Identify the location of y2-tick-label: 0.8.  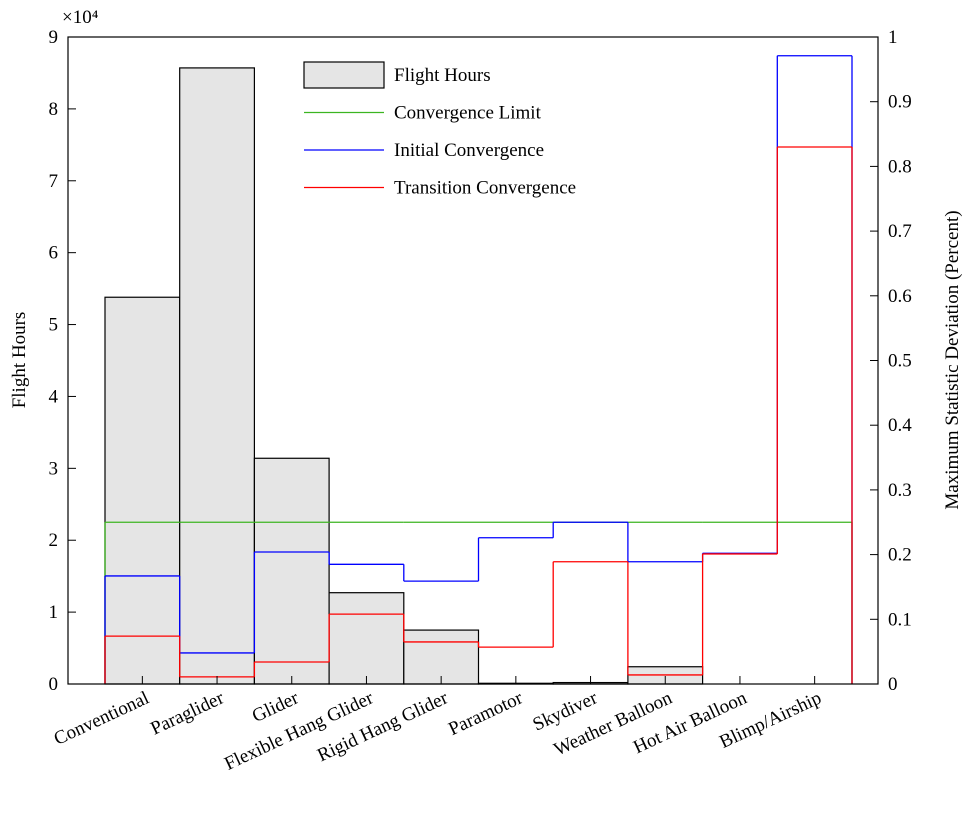
(900, 166).